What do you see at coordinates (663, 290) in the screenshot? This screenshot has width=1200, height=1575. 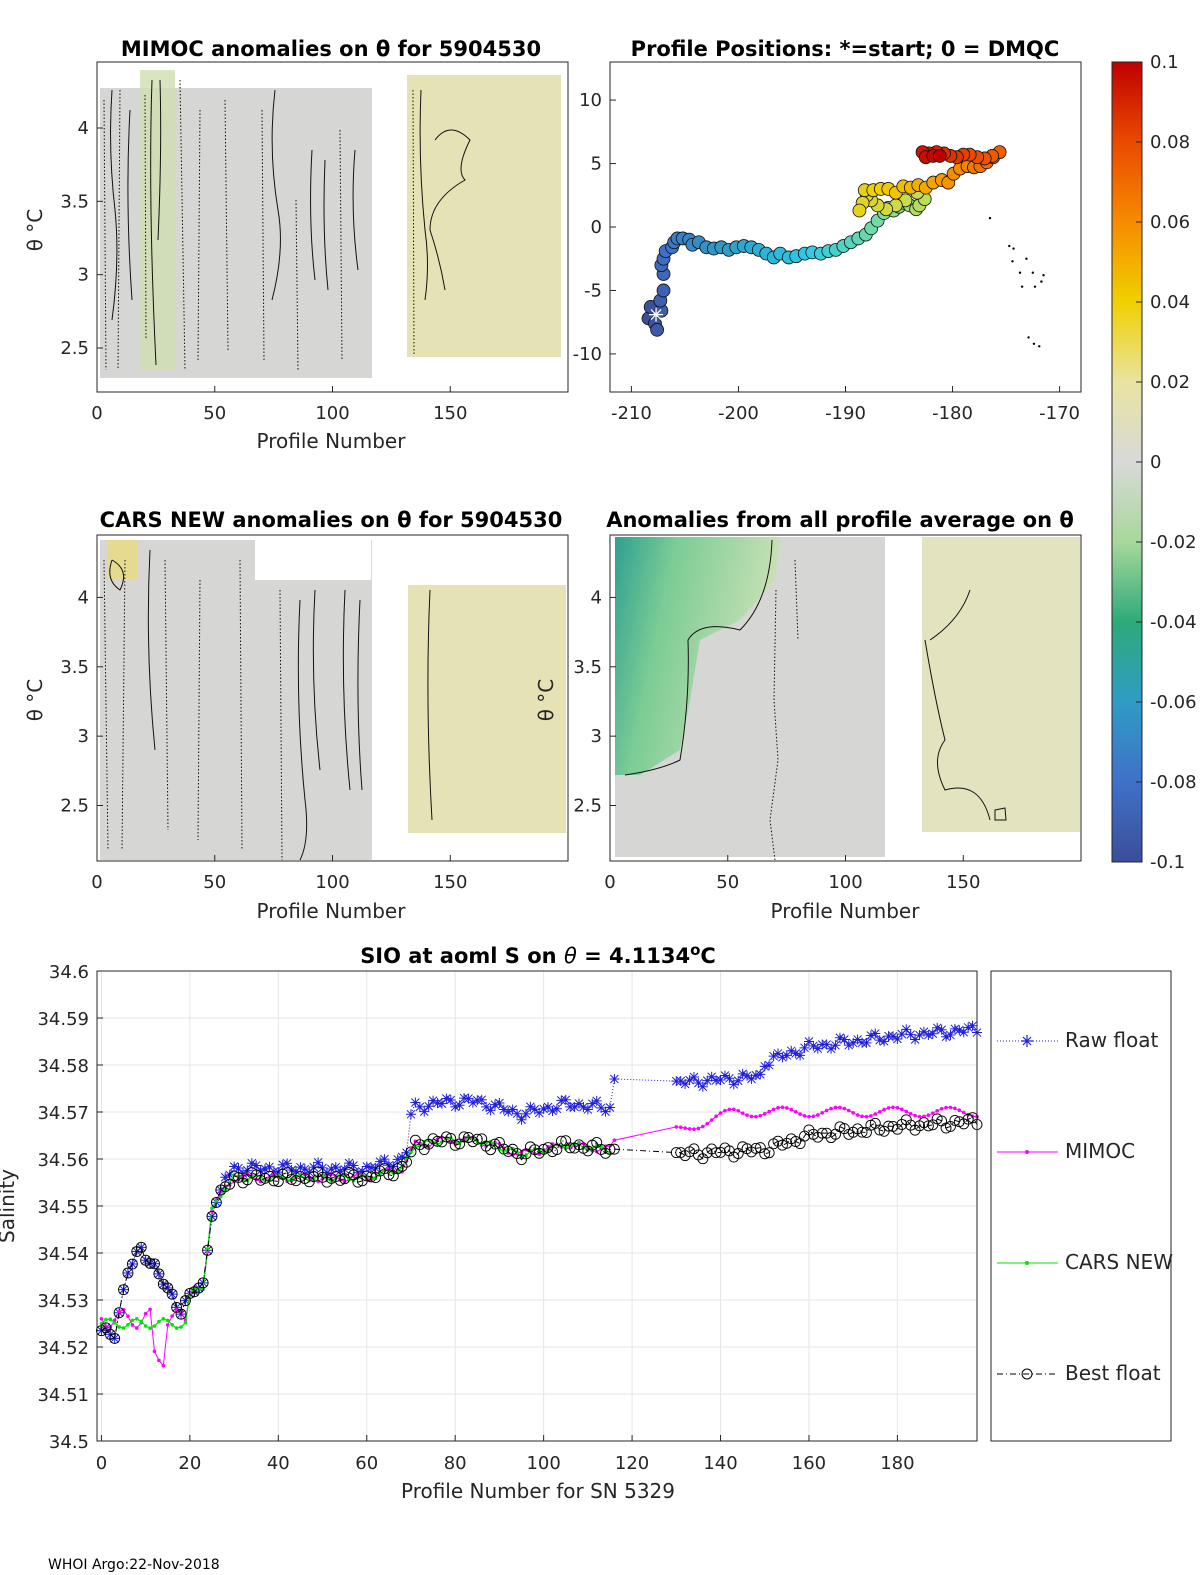 I see `track-point` at bounding box center [663, 290].